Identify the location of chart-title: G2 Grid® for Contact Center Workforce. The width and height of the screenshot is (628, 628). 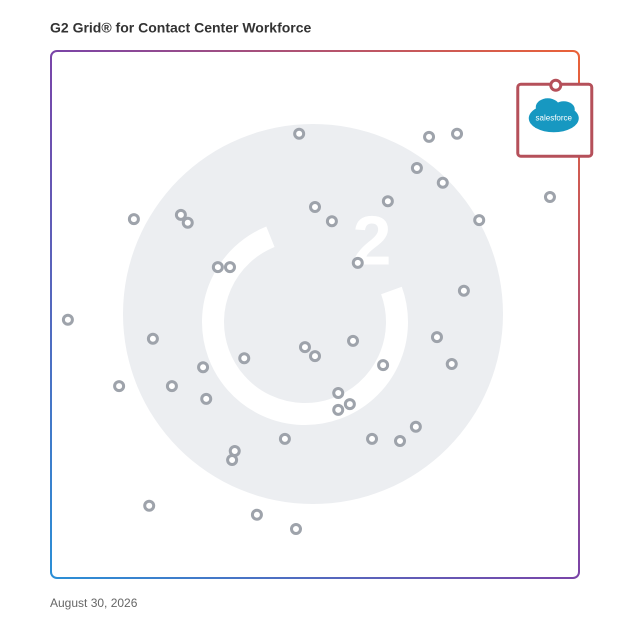
(181, 28).